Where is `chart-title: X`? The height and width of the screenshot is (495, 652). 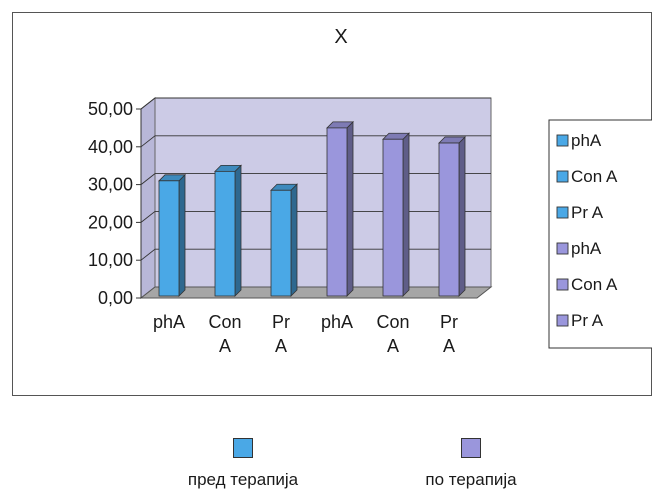 chart-title: X is located at coordinates (340, 37).